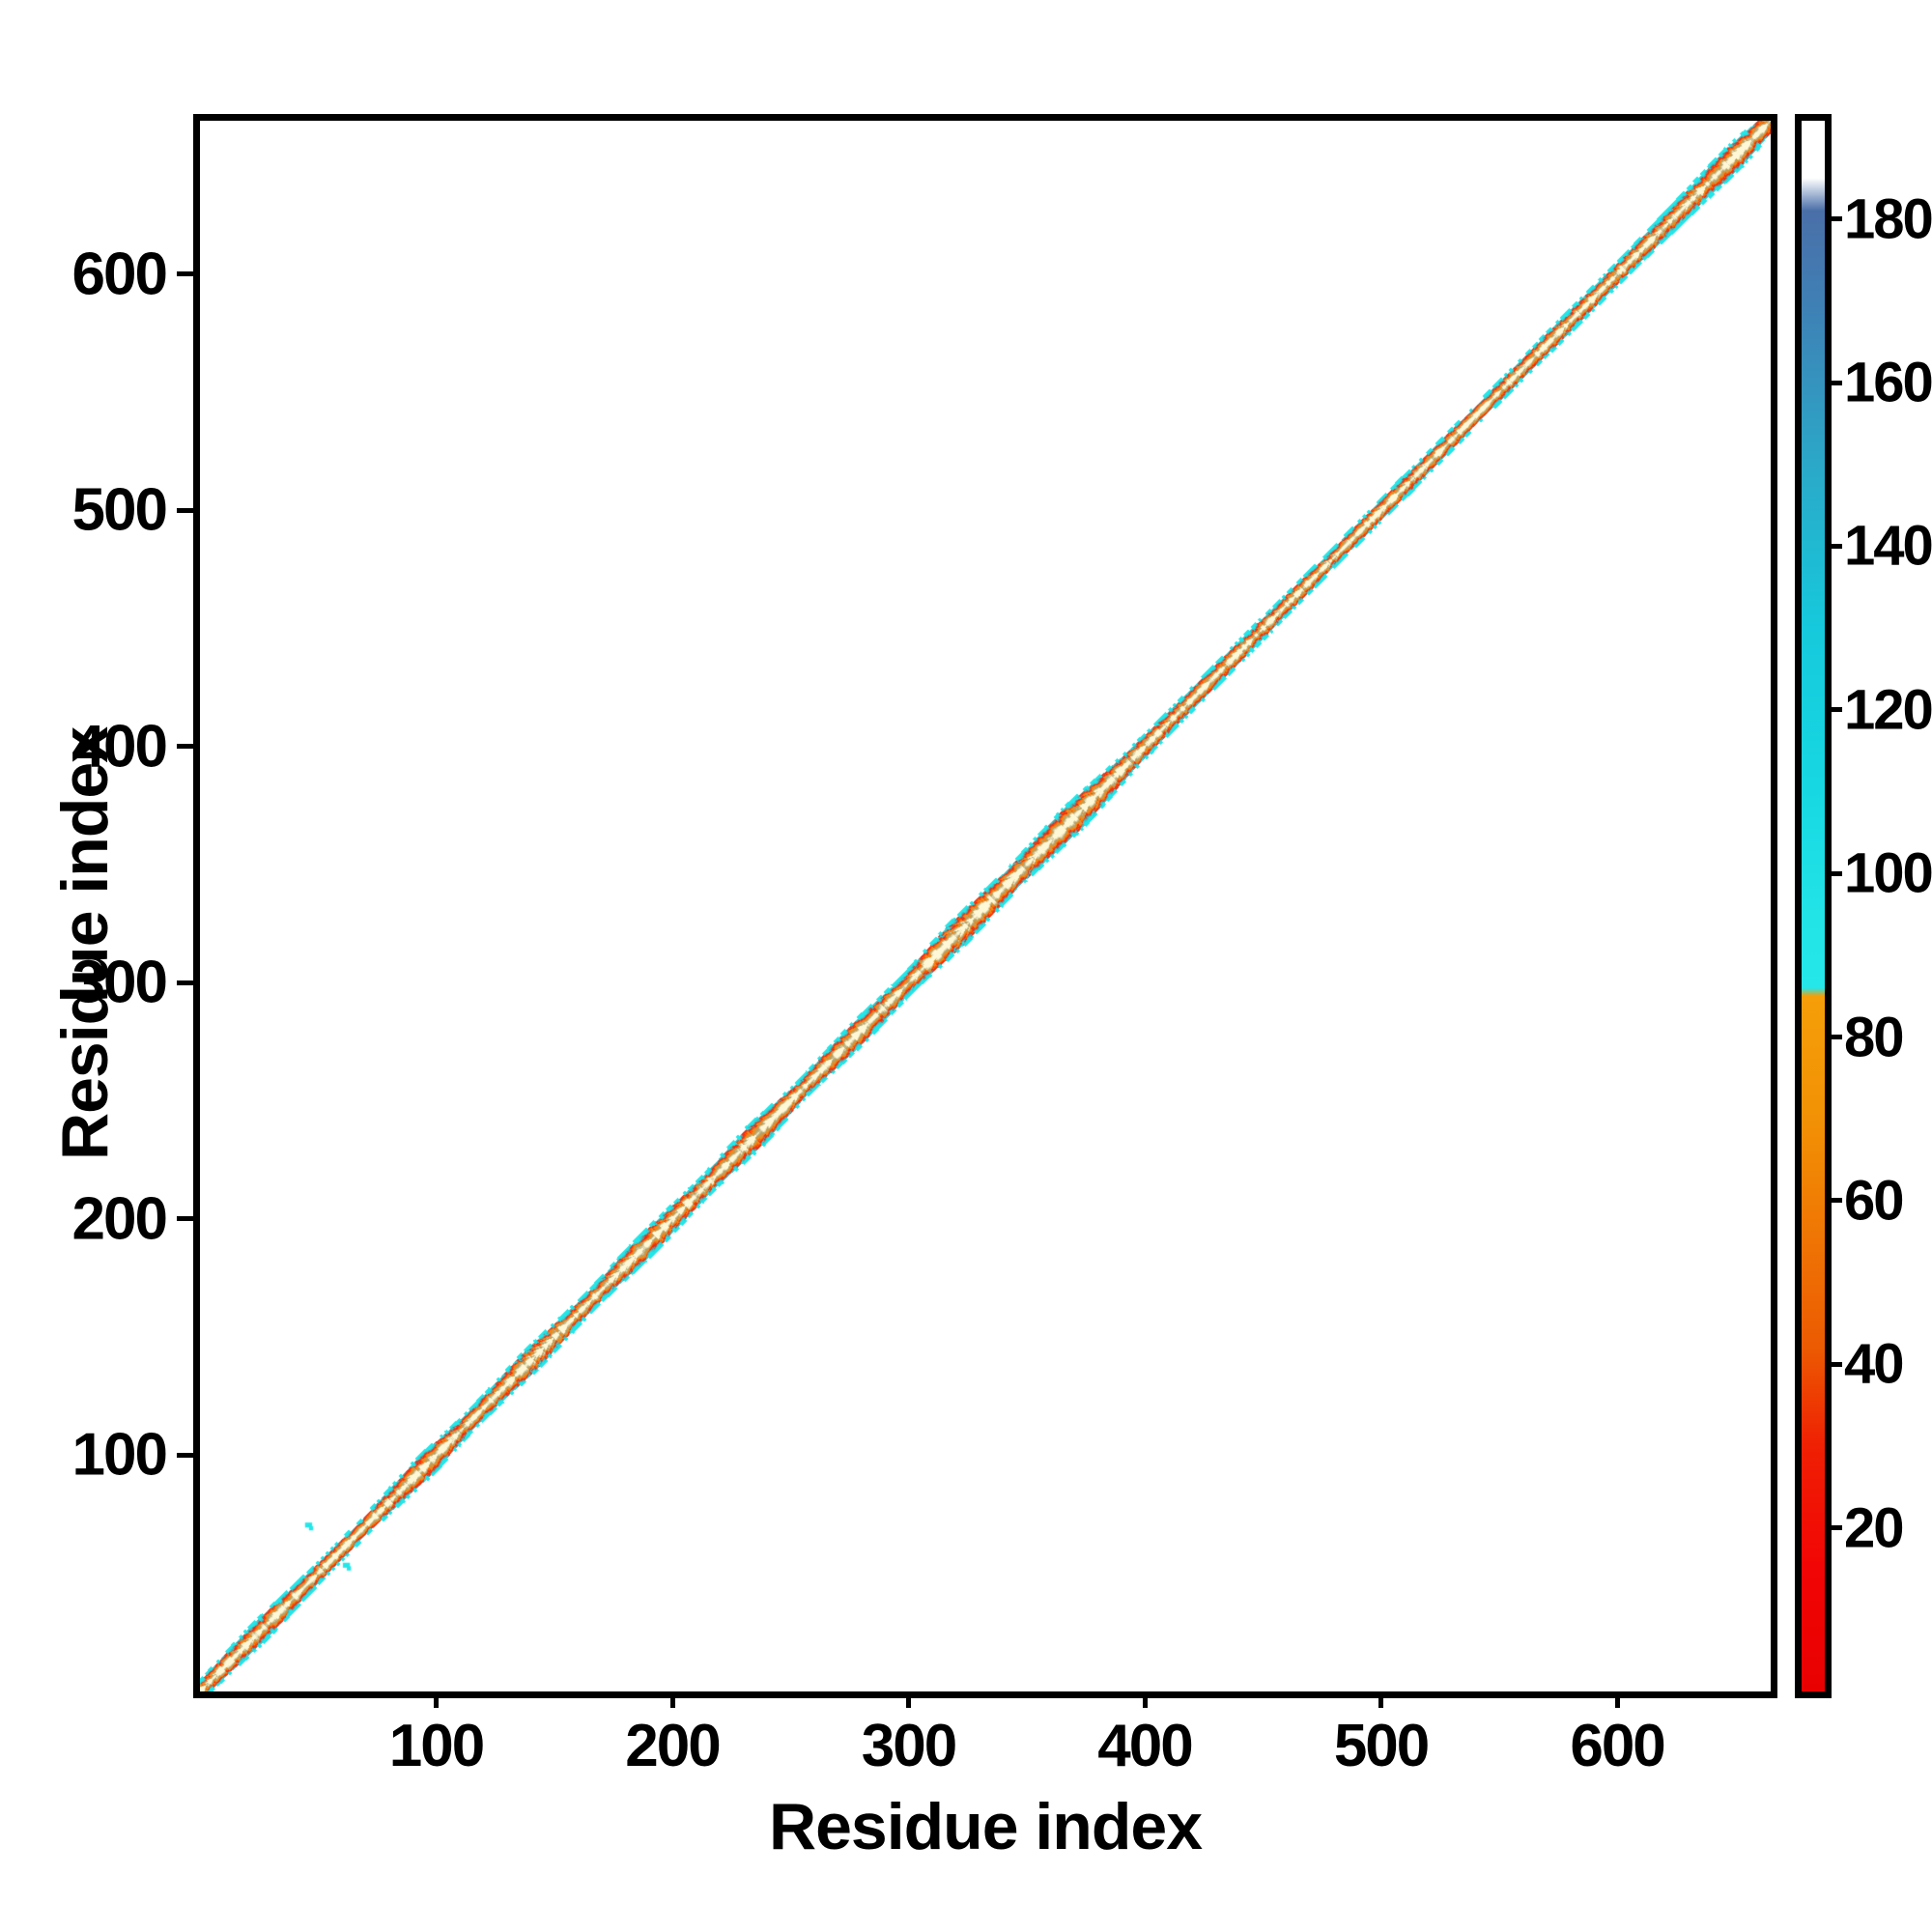 The width and height of the screenshot is (1932, 1932). Describe the element at coordinates (119, 1455) in the screenshot. I see `y-tick-label-100: 100` at that location.